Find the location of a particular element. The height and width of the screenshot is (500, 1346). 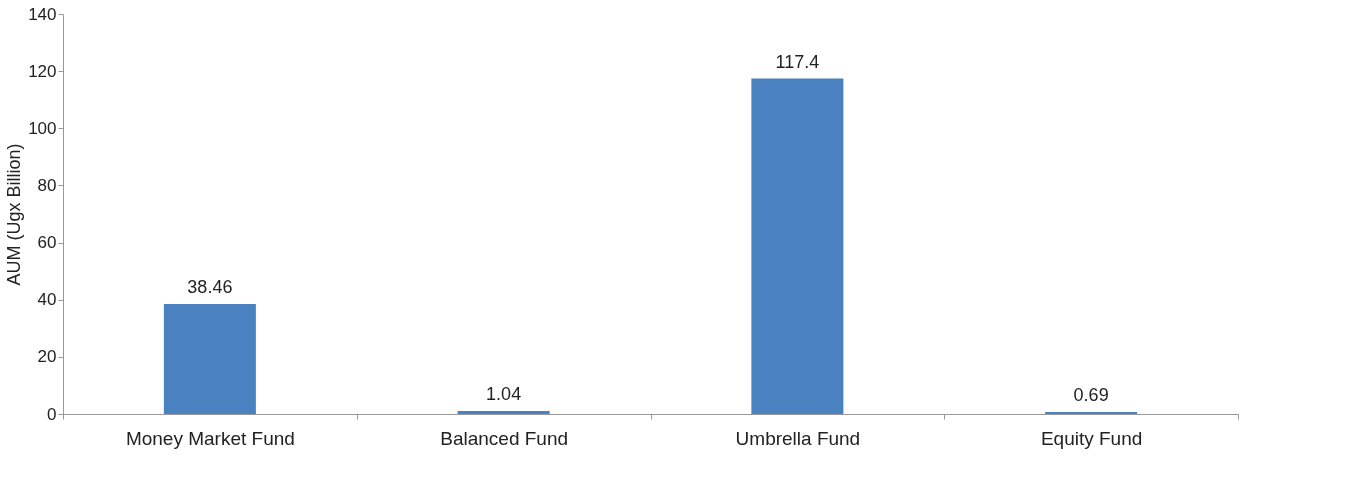

y-tick-label: 60 is located at coordinates (47, 243).